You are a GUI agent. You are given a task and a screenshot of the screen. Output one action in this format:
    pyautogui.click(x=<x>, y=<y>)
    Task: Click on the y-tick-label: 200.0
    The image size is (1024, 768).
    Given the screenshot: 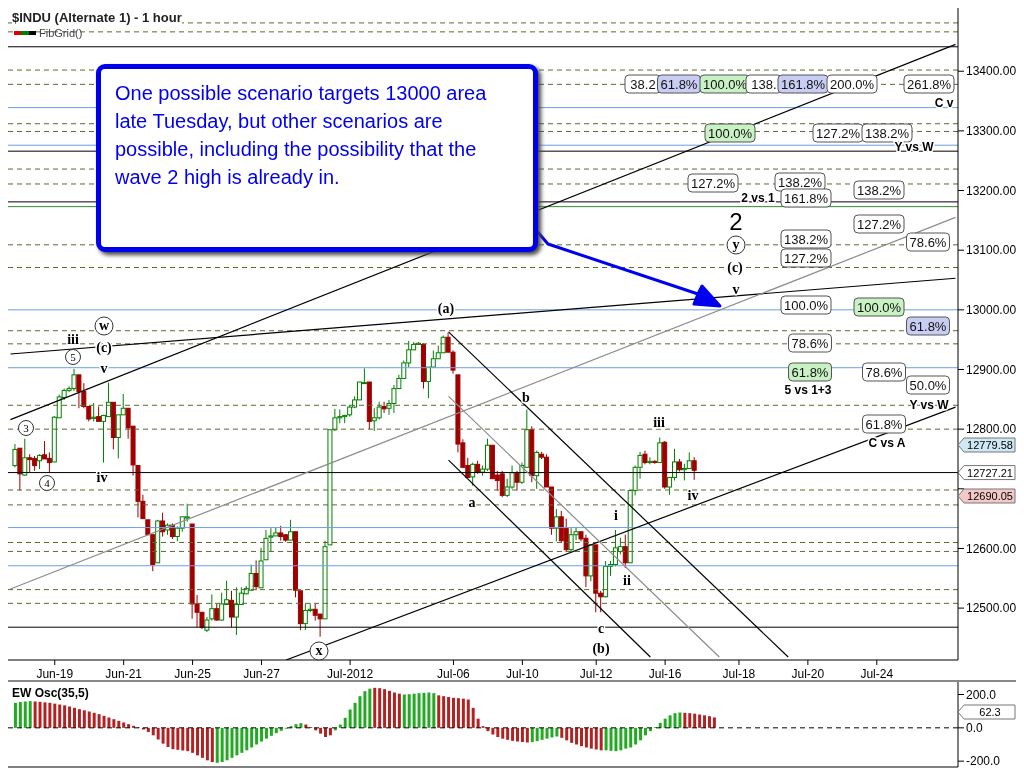 What is the action you would take?
    pyautogui.click(x=981, y=694)
    